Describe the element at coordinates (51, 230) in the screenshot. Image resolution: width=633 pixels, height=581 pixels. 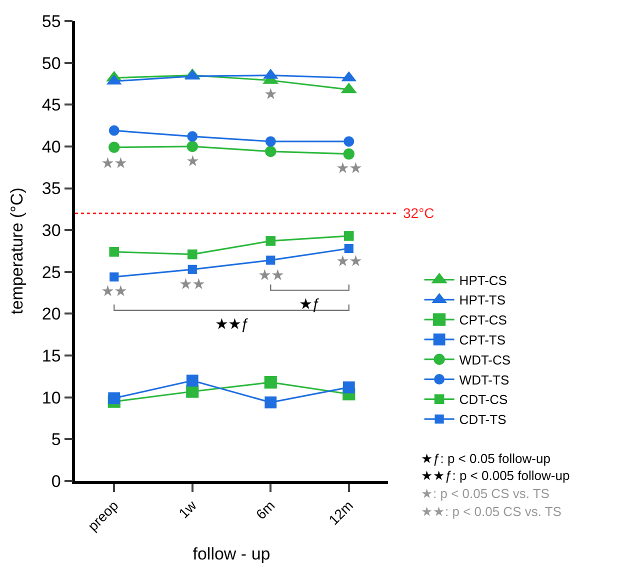
I see `y-tick-label: 30` at that location.